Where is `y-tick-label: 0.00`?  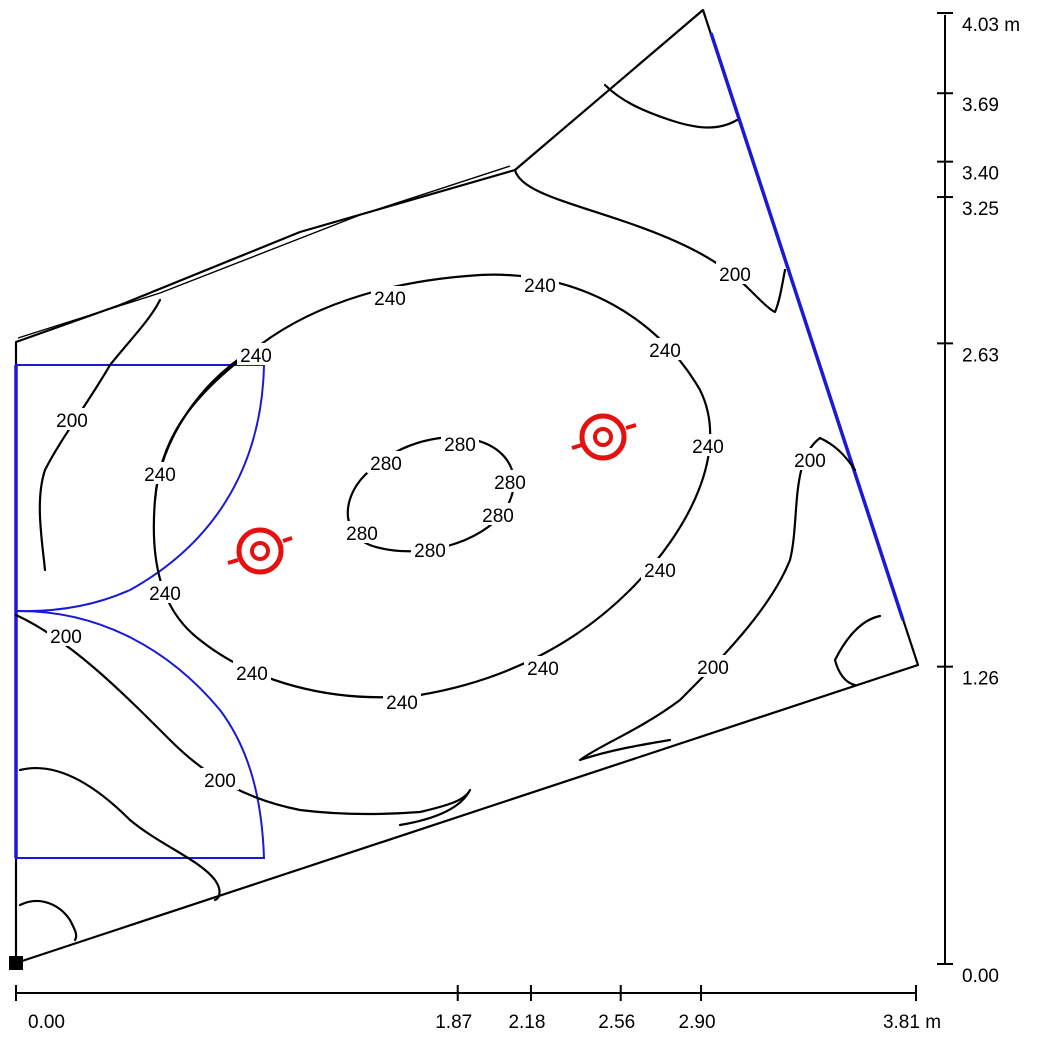
y-tick-label: 0.00 is located at coordinates (980, 976).